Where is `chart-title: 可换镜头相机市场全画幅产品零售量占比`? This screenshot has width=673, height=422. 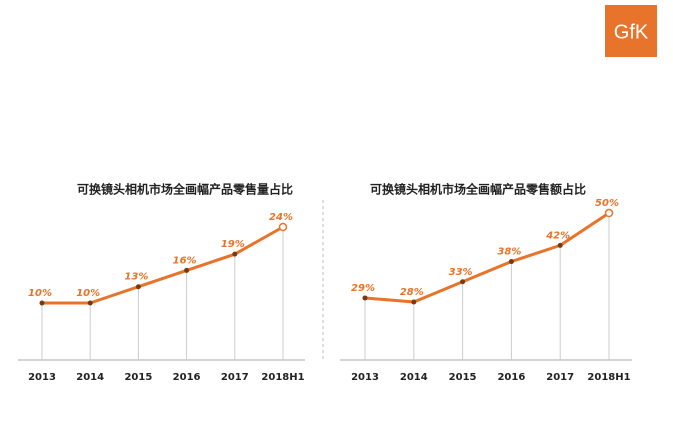 chart-title: 可换镜头相机市场全画幅产品零售量占比 is located at coordinates (185, 189).